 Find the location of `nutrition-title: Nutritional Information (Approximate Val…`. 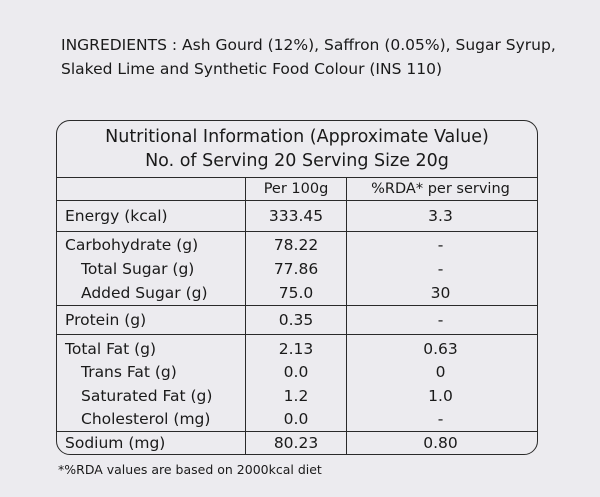

nutrition-title: Nutritional Information (Approximate Val… is located at coordinates (297, 149).